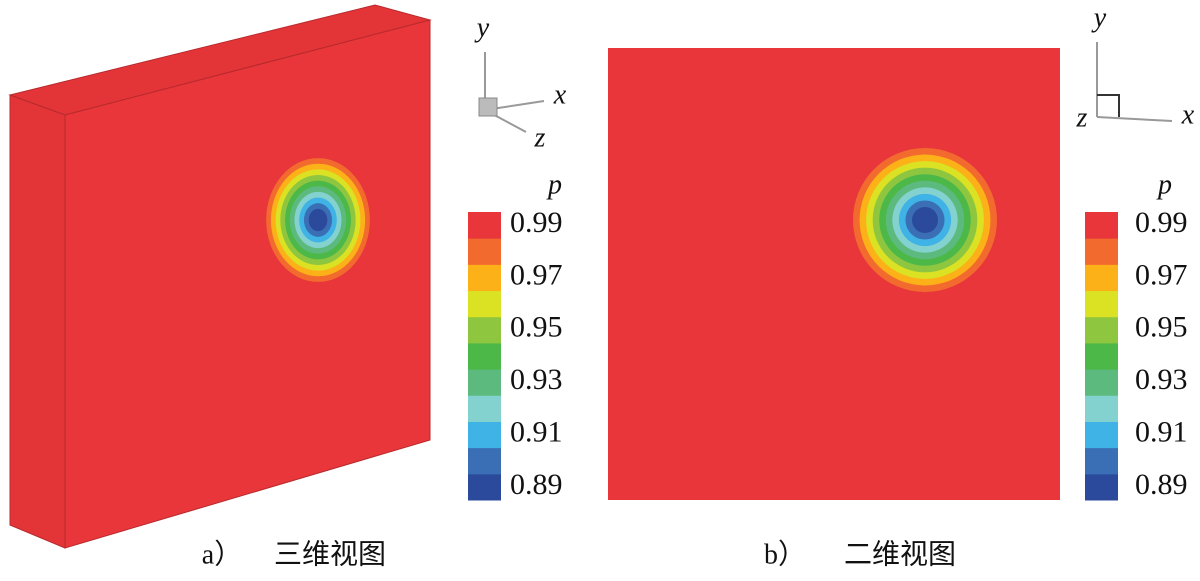  I want to click on box-side, so click(37, 321).